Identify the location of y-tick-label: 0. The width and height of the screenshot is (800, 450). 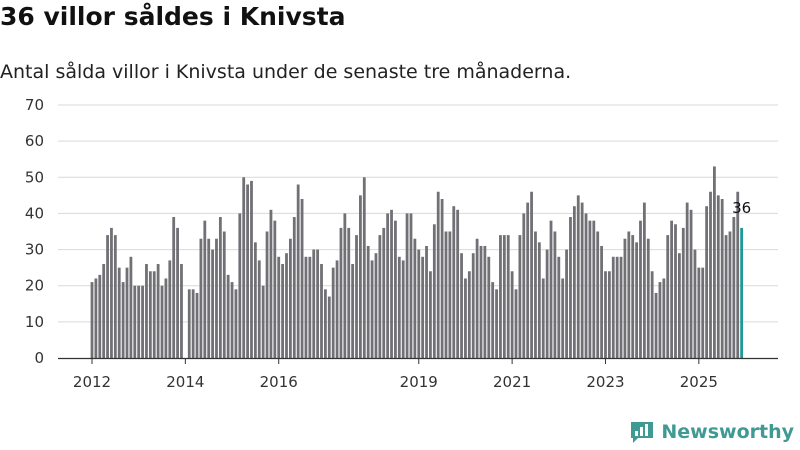
(39, 358).